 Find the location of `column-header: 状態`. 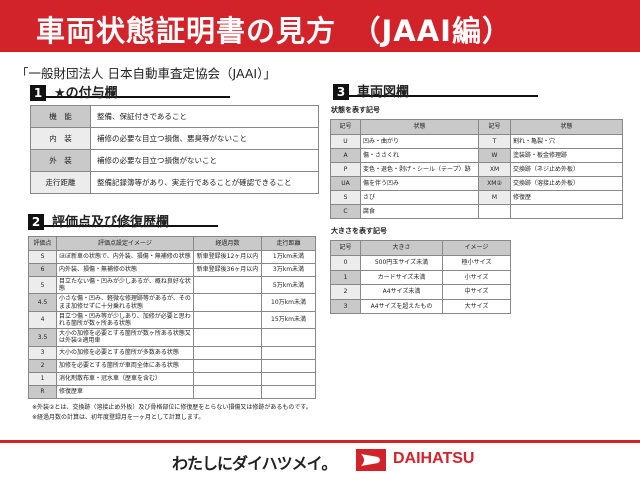

column-header: 状態 is located at coordinates (566, 127).